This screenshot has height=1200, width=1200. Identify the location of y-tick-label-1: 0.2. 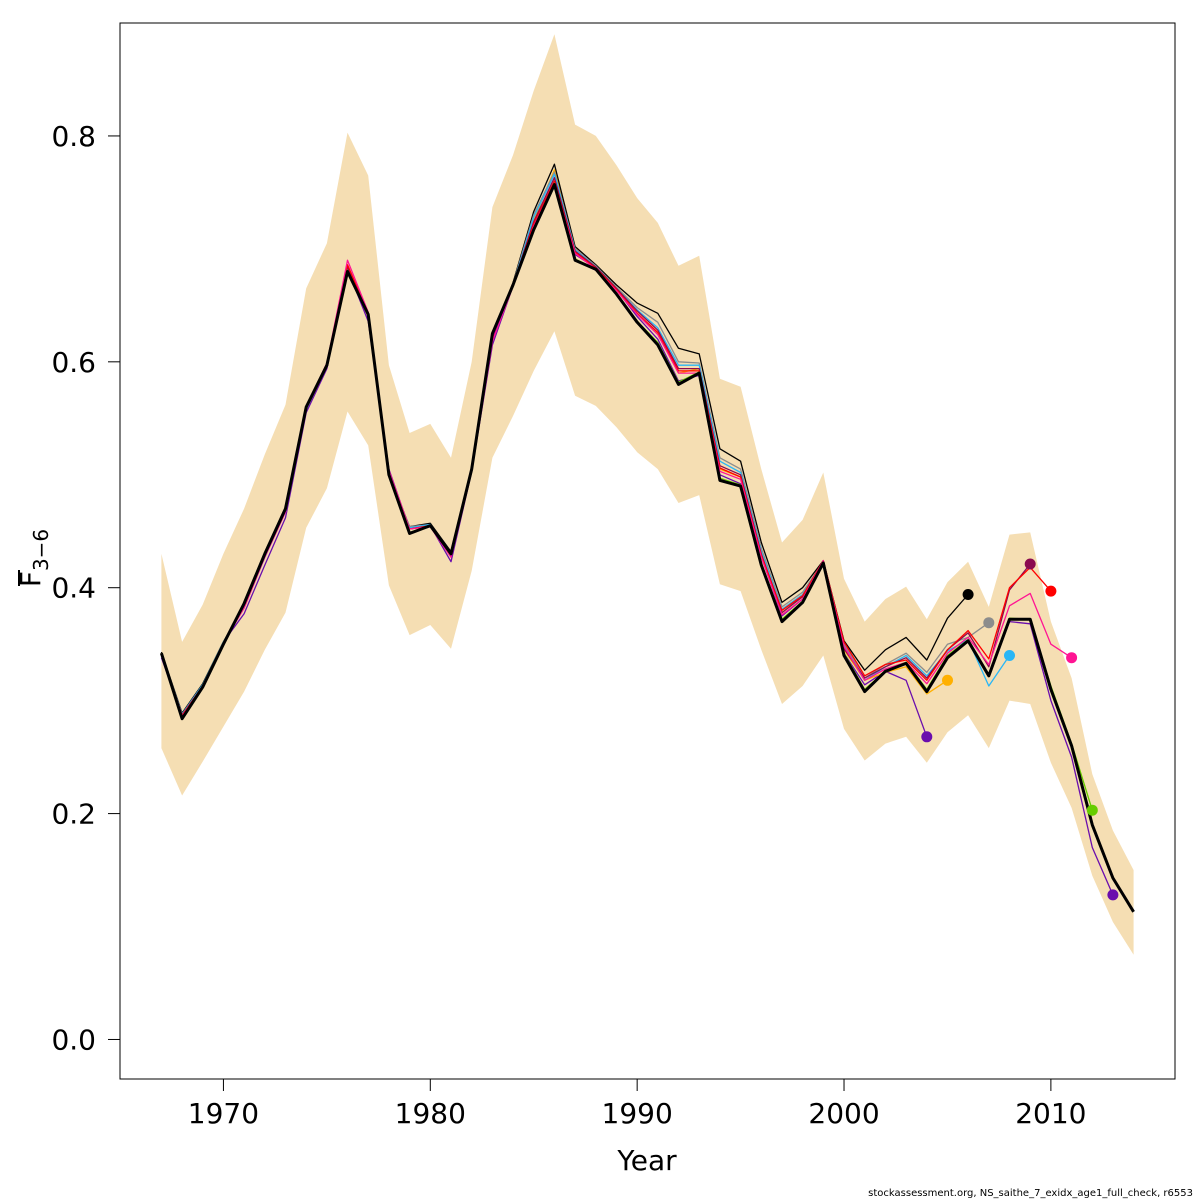
(73, 814).